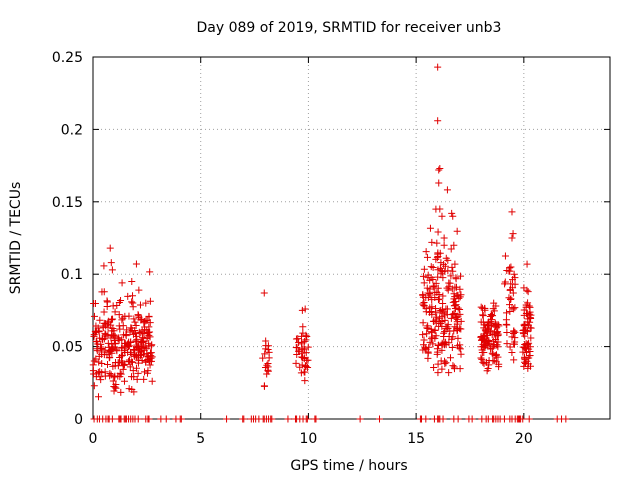  What do you see at coordinates (72, 130) in the screenshot?
I see `y-tick-label: 0.2` at bounding box center [72, 130].